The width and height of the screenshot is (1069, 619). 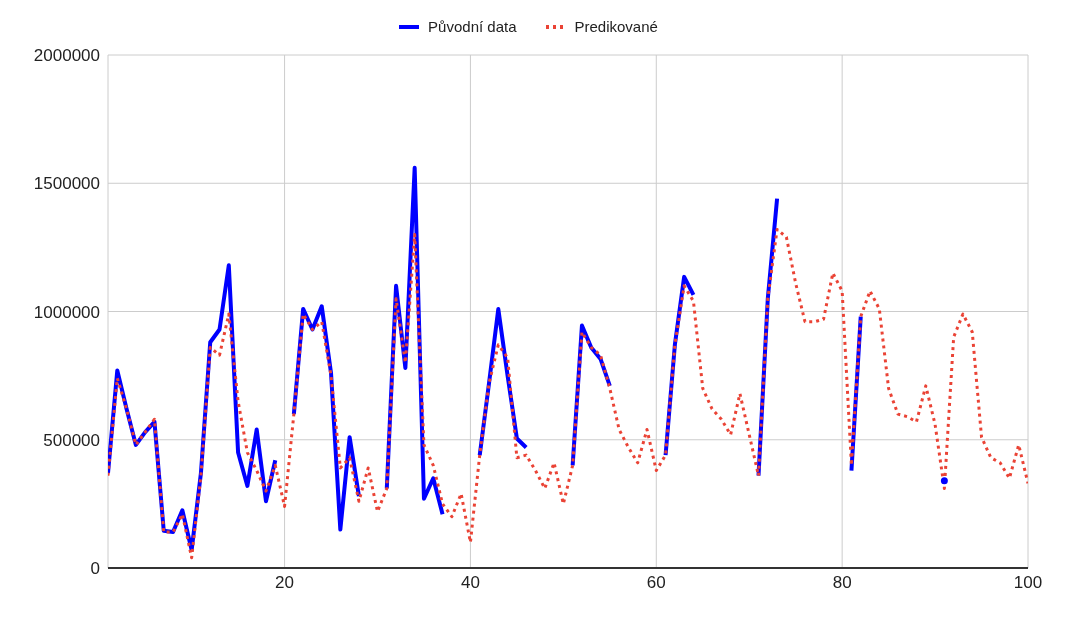 I want to click on y-tick-label: 1000000, so click(x=66, y=312).